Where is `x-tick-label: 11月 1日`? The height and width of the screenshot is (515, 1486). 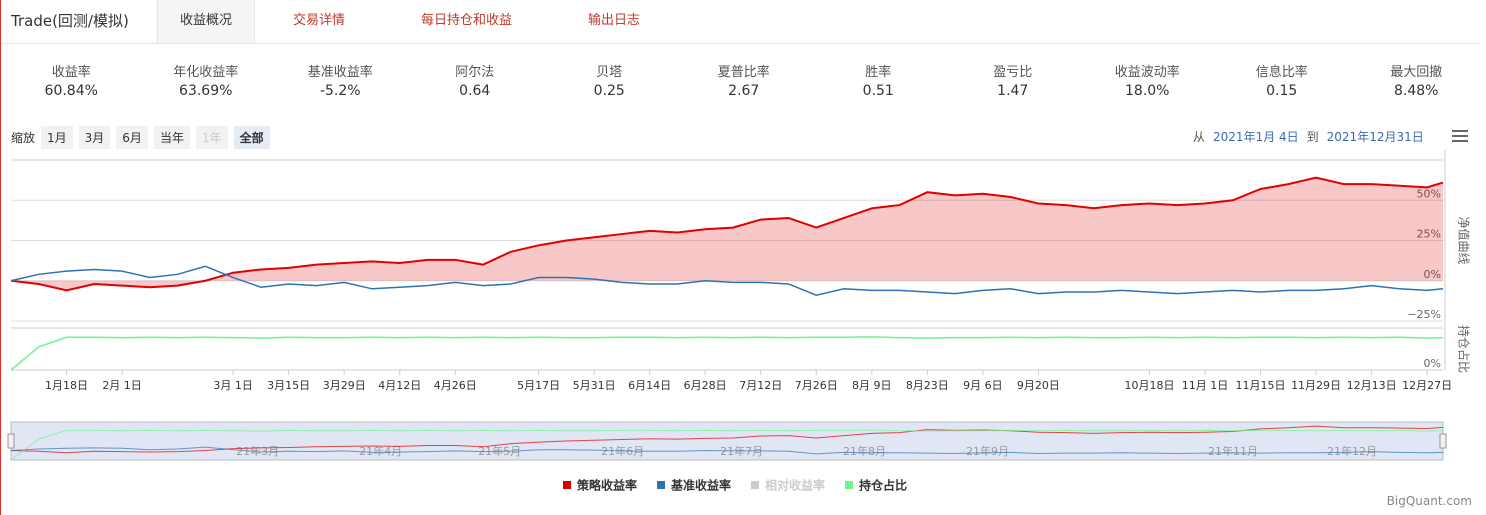 x-tick-label: 11月 1日 is located at coordinates (1205, 385).